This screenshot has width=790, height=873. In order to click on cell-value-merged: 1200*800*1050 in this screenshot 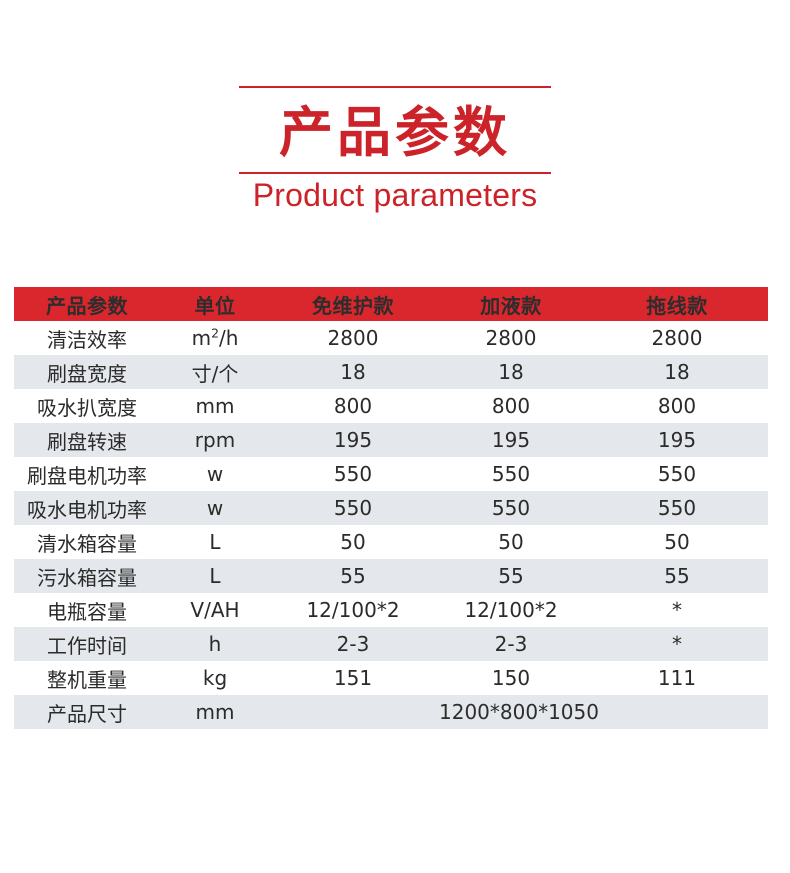, I will do `click(519, 712)`.